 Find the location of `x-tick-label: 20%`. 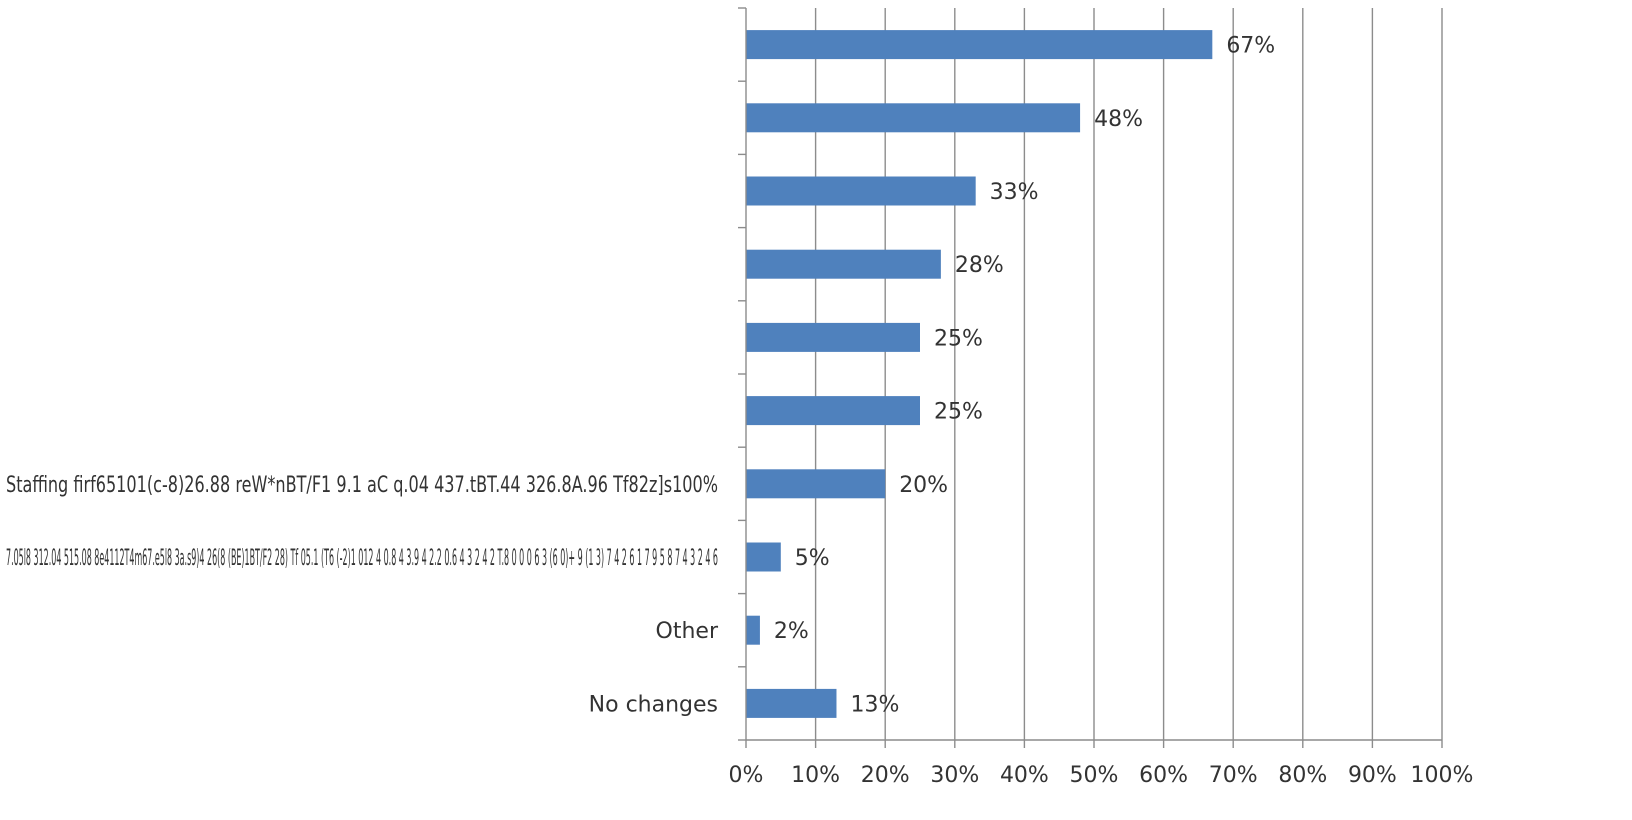

x-tick-label: 20% is located at coordinates (885, 775).